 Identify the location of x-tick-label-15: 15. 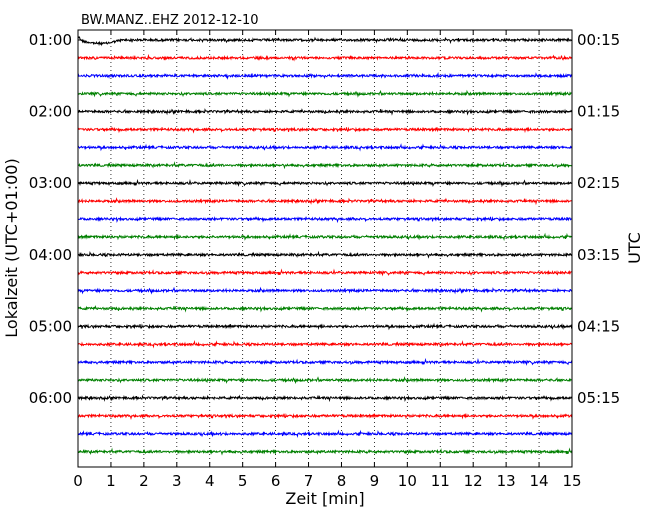
(571, 481).